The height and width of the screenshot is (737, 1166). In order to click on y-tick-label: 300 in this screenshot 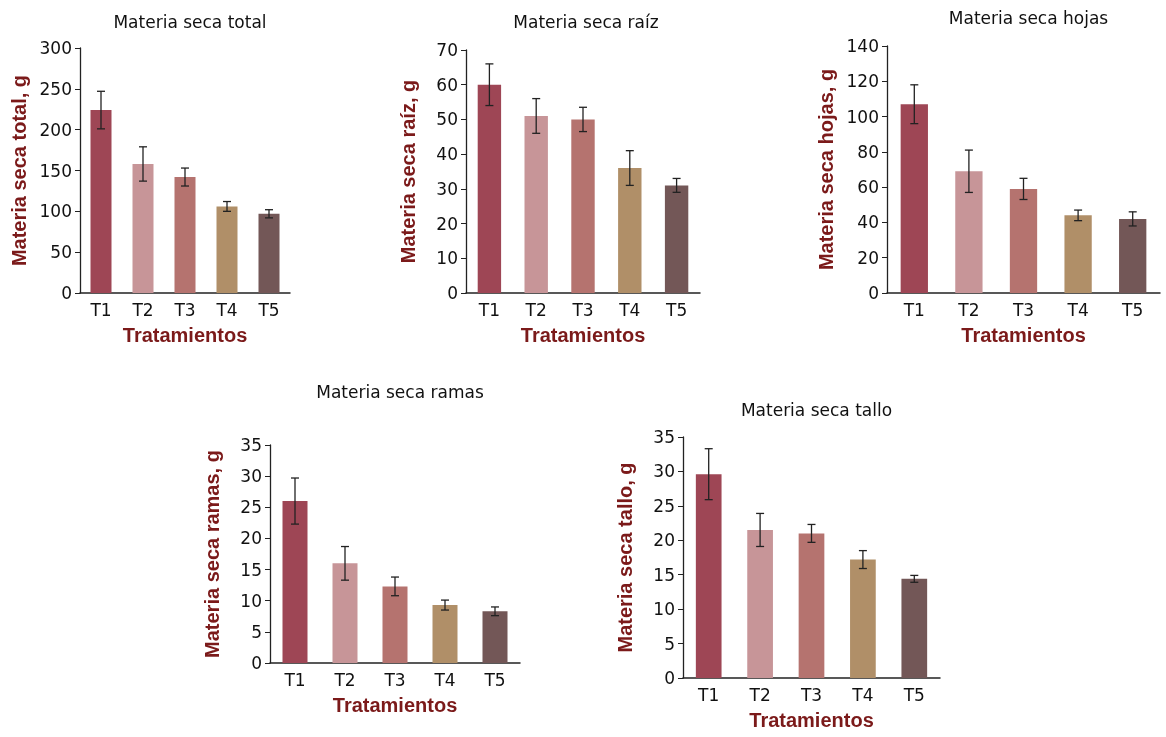, I will do `click(55, 48)`.